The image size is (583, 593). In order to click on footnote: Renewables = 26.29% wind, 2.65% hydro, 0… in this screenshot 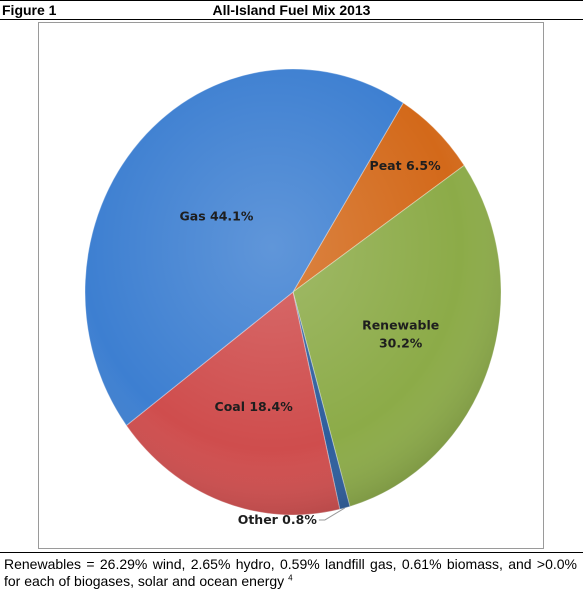, I will do `click(290, 573)`.